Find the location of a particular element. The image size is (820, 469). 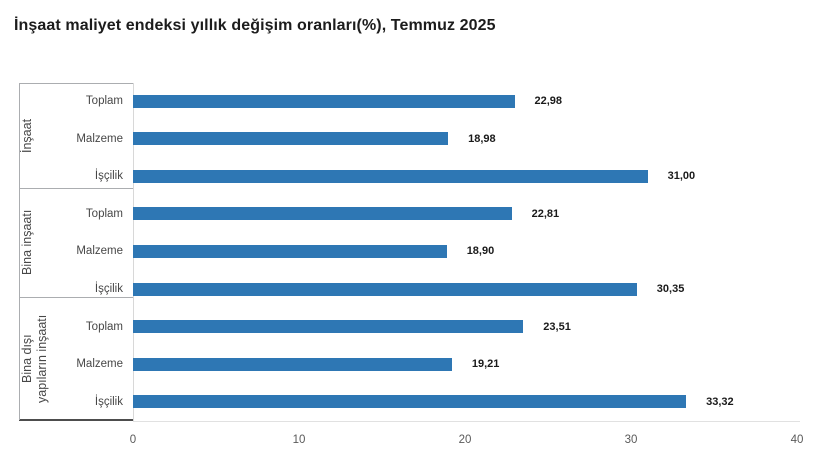

x-axis-line is located at coordinates (466, 421).